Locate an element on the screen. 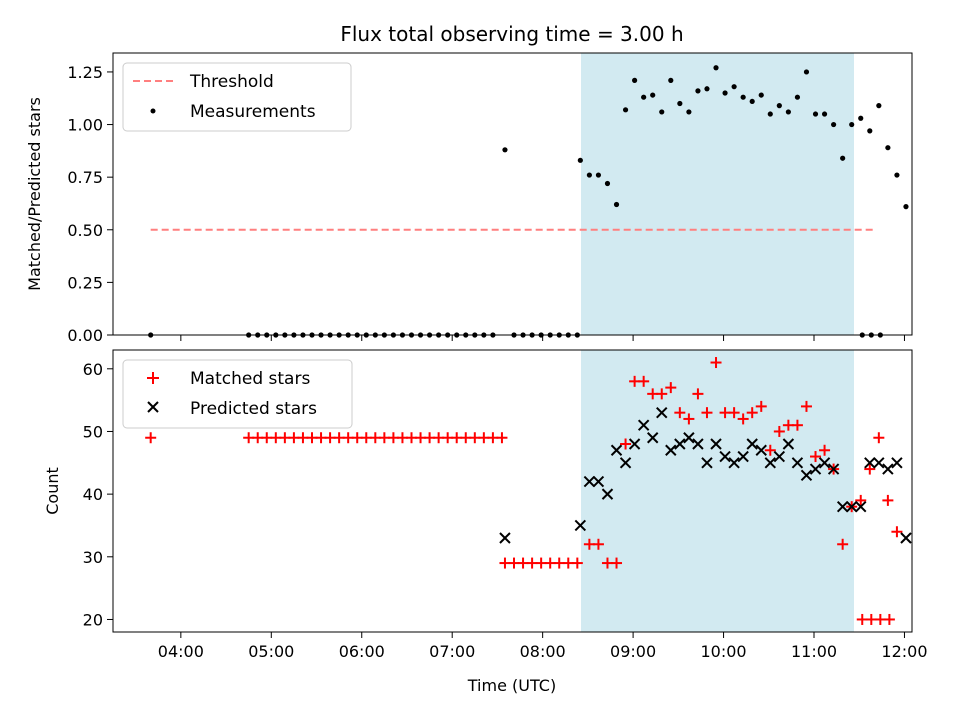 This screenshot has height=720, width=960. top-ytick-label: 1.25 is located at coordinates (85, 72).